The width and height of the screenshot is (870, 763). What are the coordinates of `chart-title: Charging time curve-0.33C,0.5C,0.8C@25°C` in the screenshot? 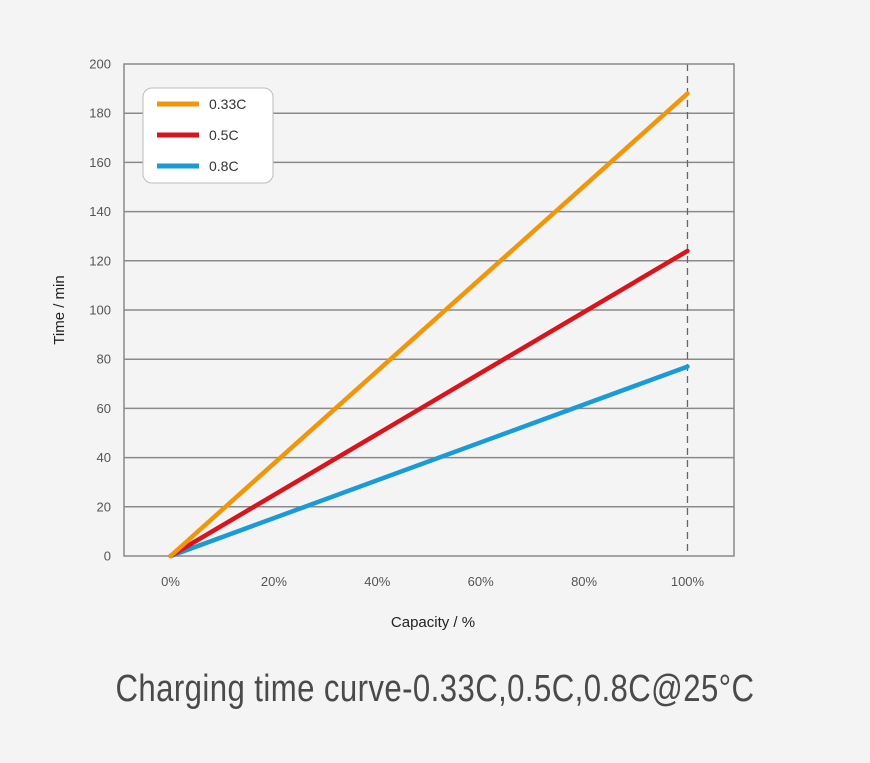 It's located at (435, 689).